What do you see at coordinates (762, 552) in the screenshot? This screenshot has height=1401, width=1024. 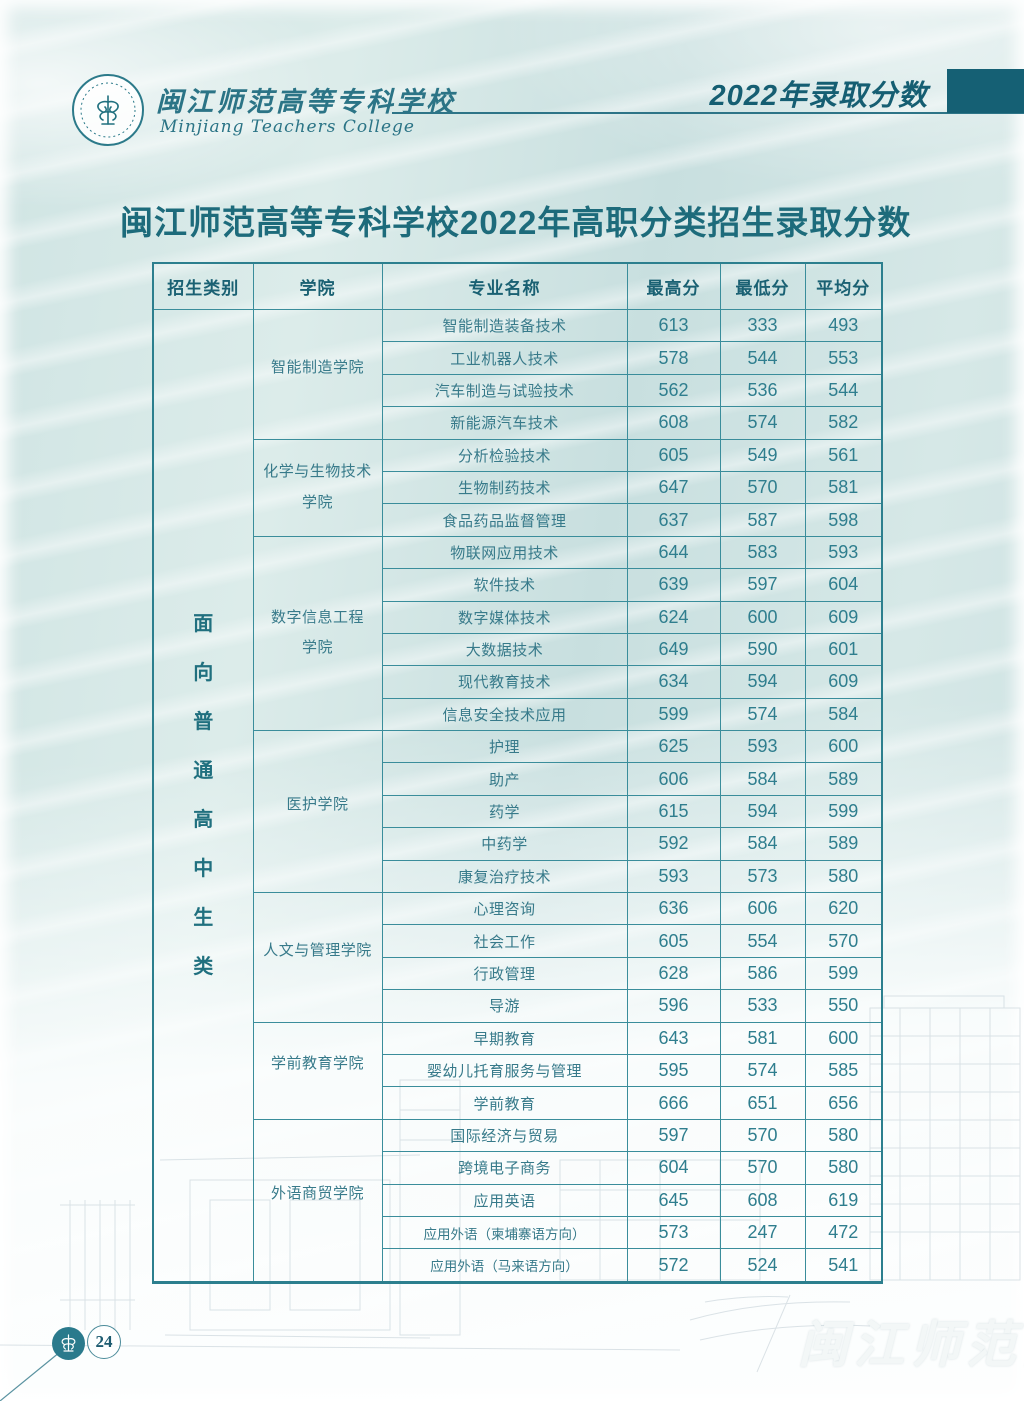 I see `min-score: 583` at bounding box center [762, 552].